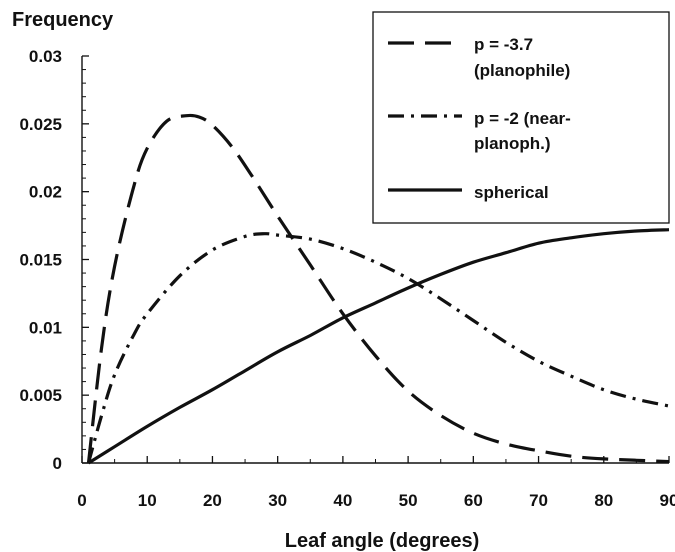 The width and height of the screenshot is (675, 552). Describe the element at coordinates (503, 44) in the screenshot. I see `legend-label: p = -3.7` at that location.